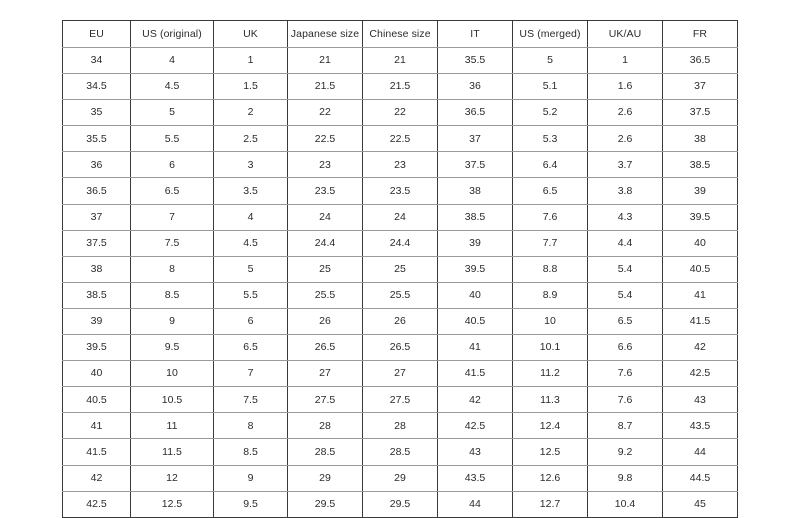  I want to click on table-row: 38 8 5 25 25 39.5 8.8 5.4 40.5, so click(400, 269).